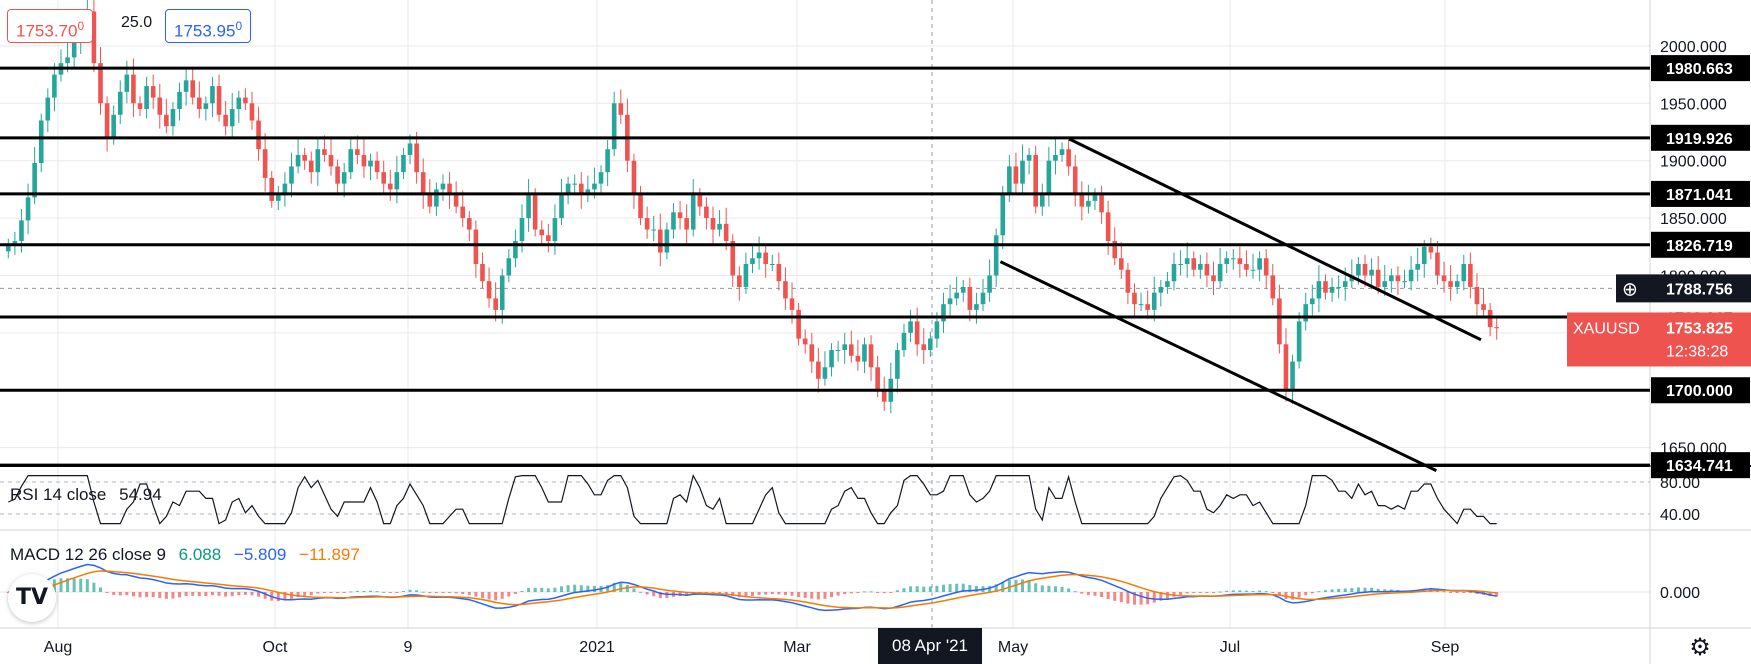 This screenshot has width=1751, height=664. What do you see at coordinates (1700, 647) in the screenshot?
I see `gear-icon: ⚙` at bounding box center [1700, 647].